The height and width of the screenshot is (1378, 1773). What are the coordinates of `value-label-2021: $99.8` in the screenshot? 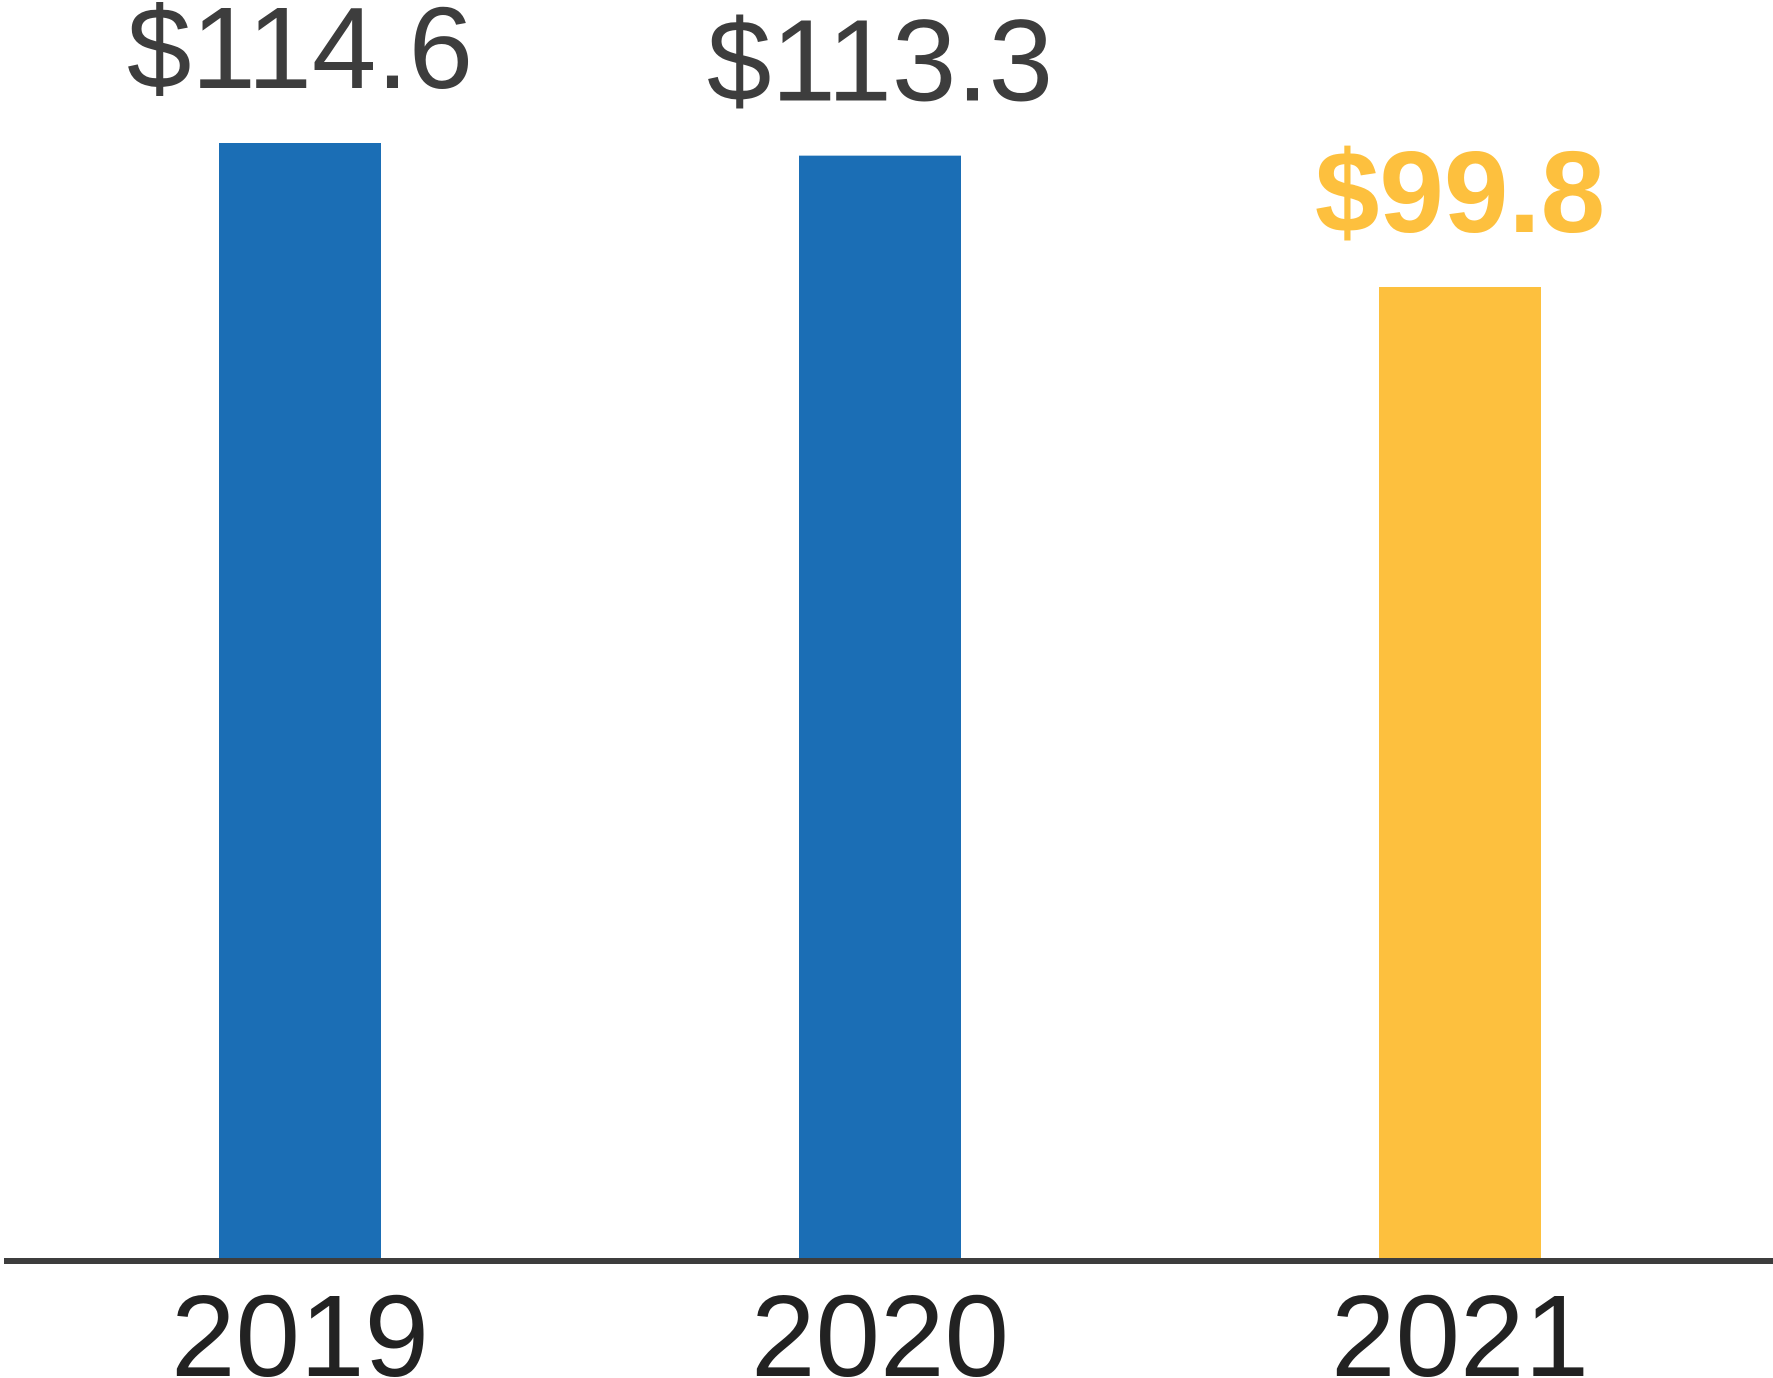 It's located at (1460, 192).